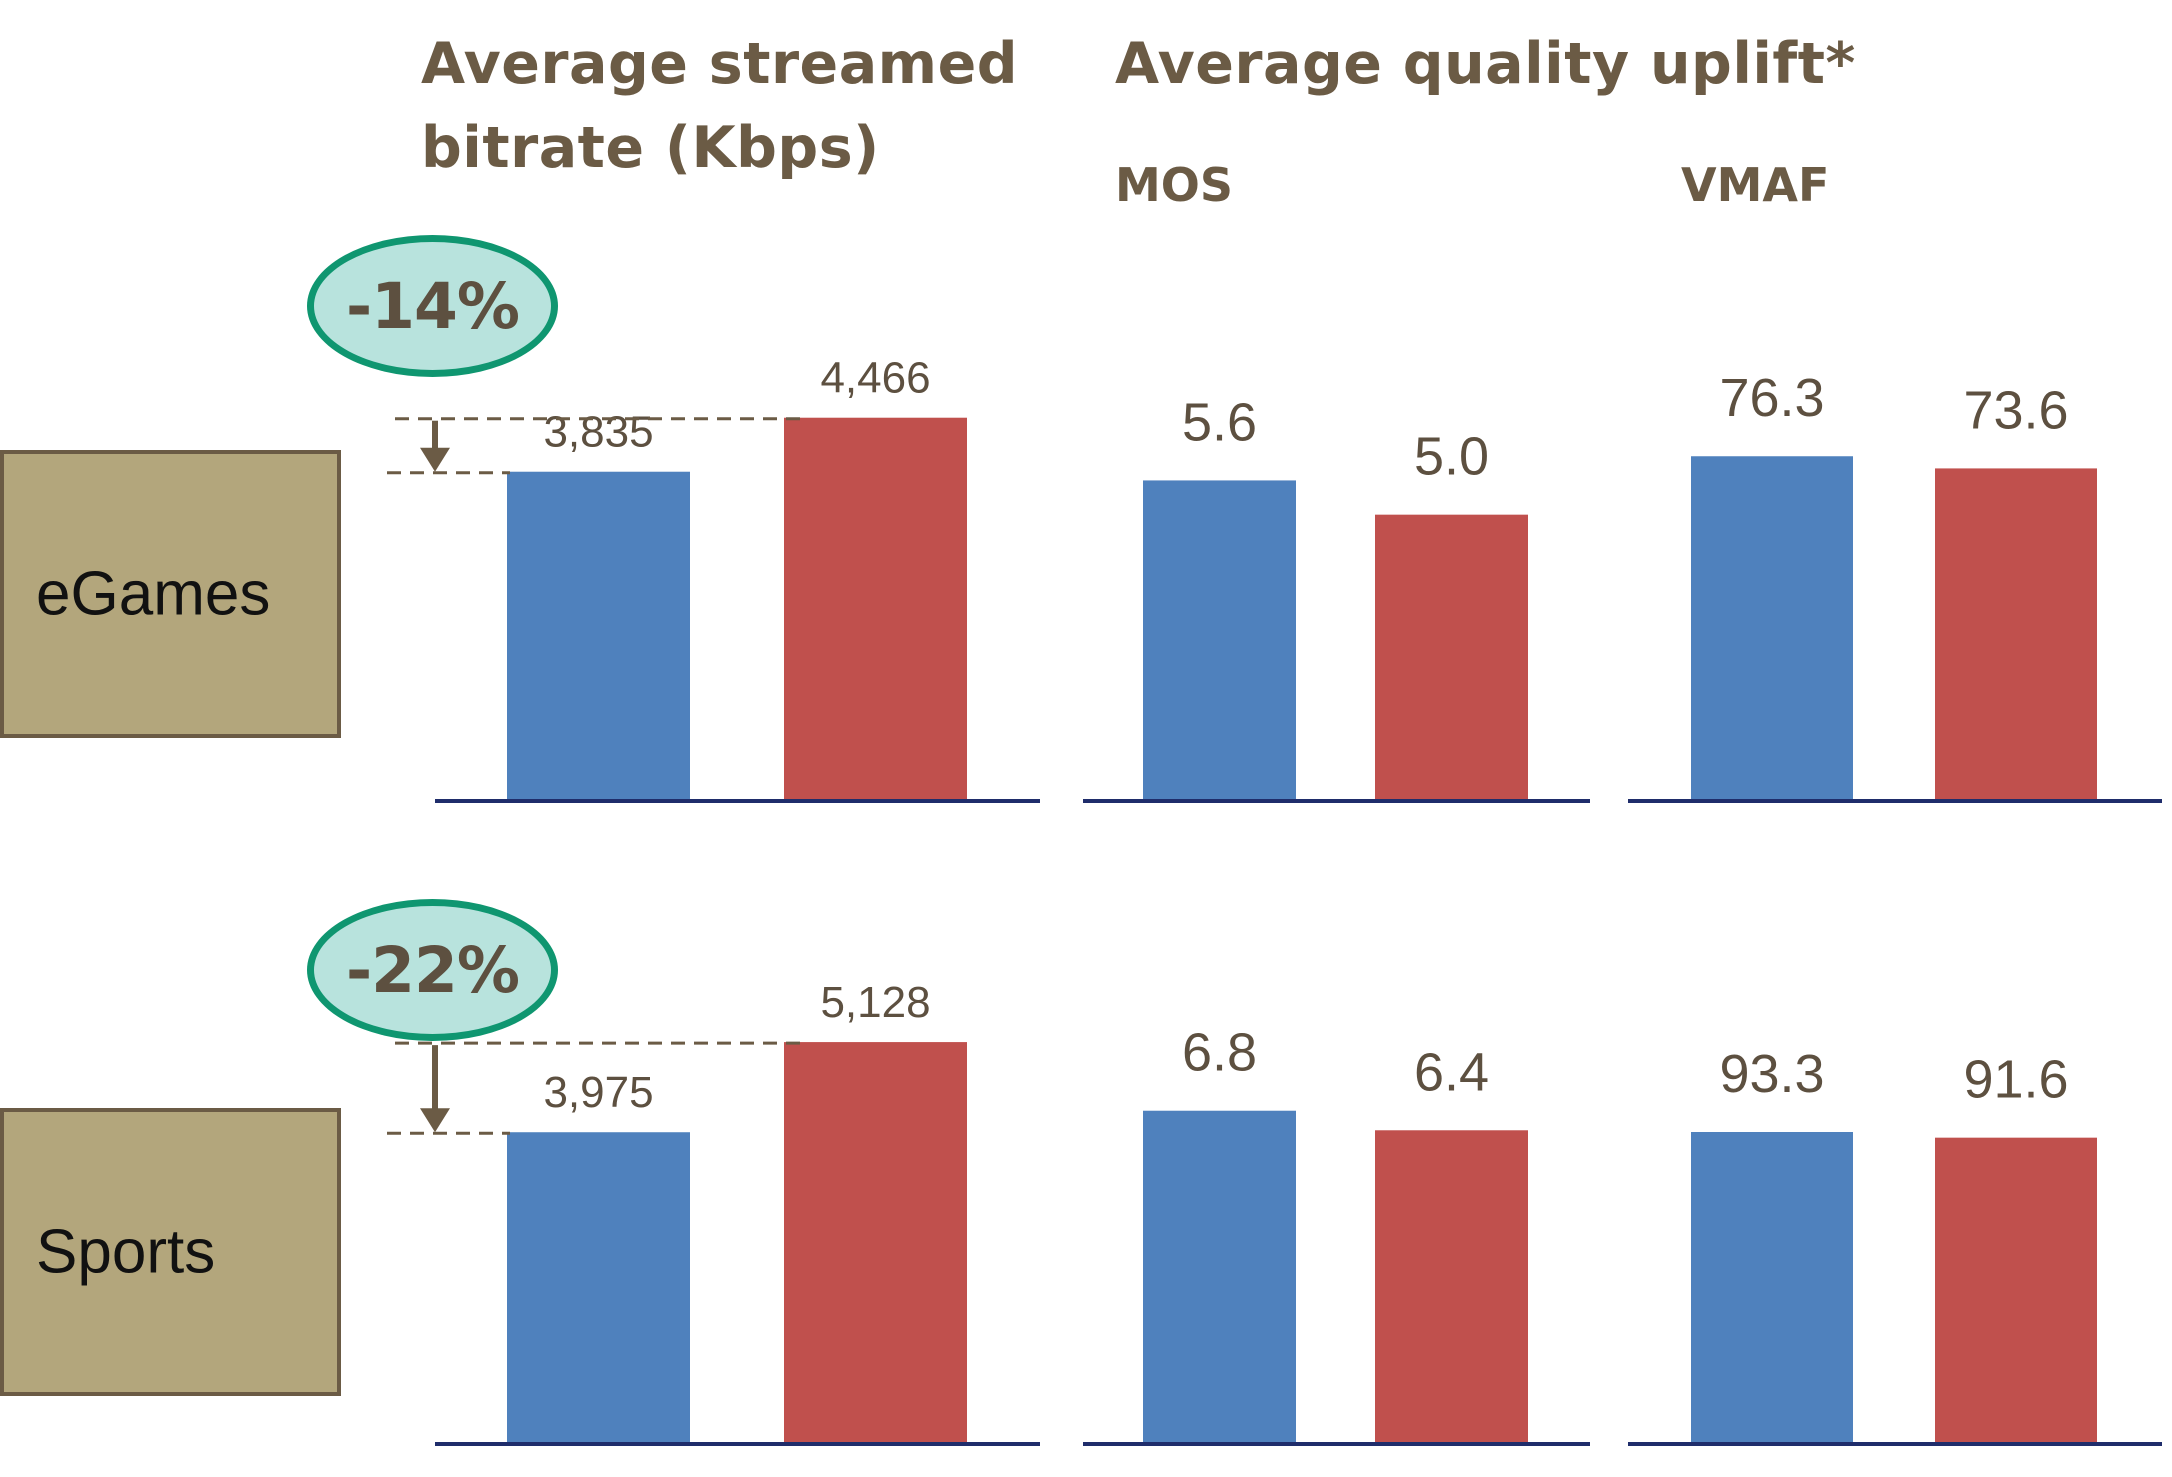  What do you see at coordinates (720, 64) in the screenshot?
I see `bitrate-header-line1: Average streamed` at bounding box center [720, 64].